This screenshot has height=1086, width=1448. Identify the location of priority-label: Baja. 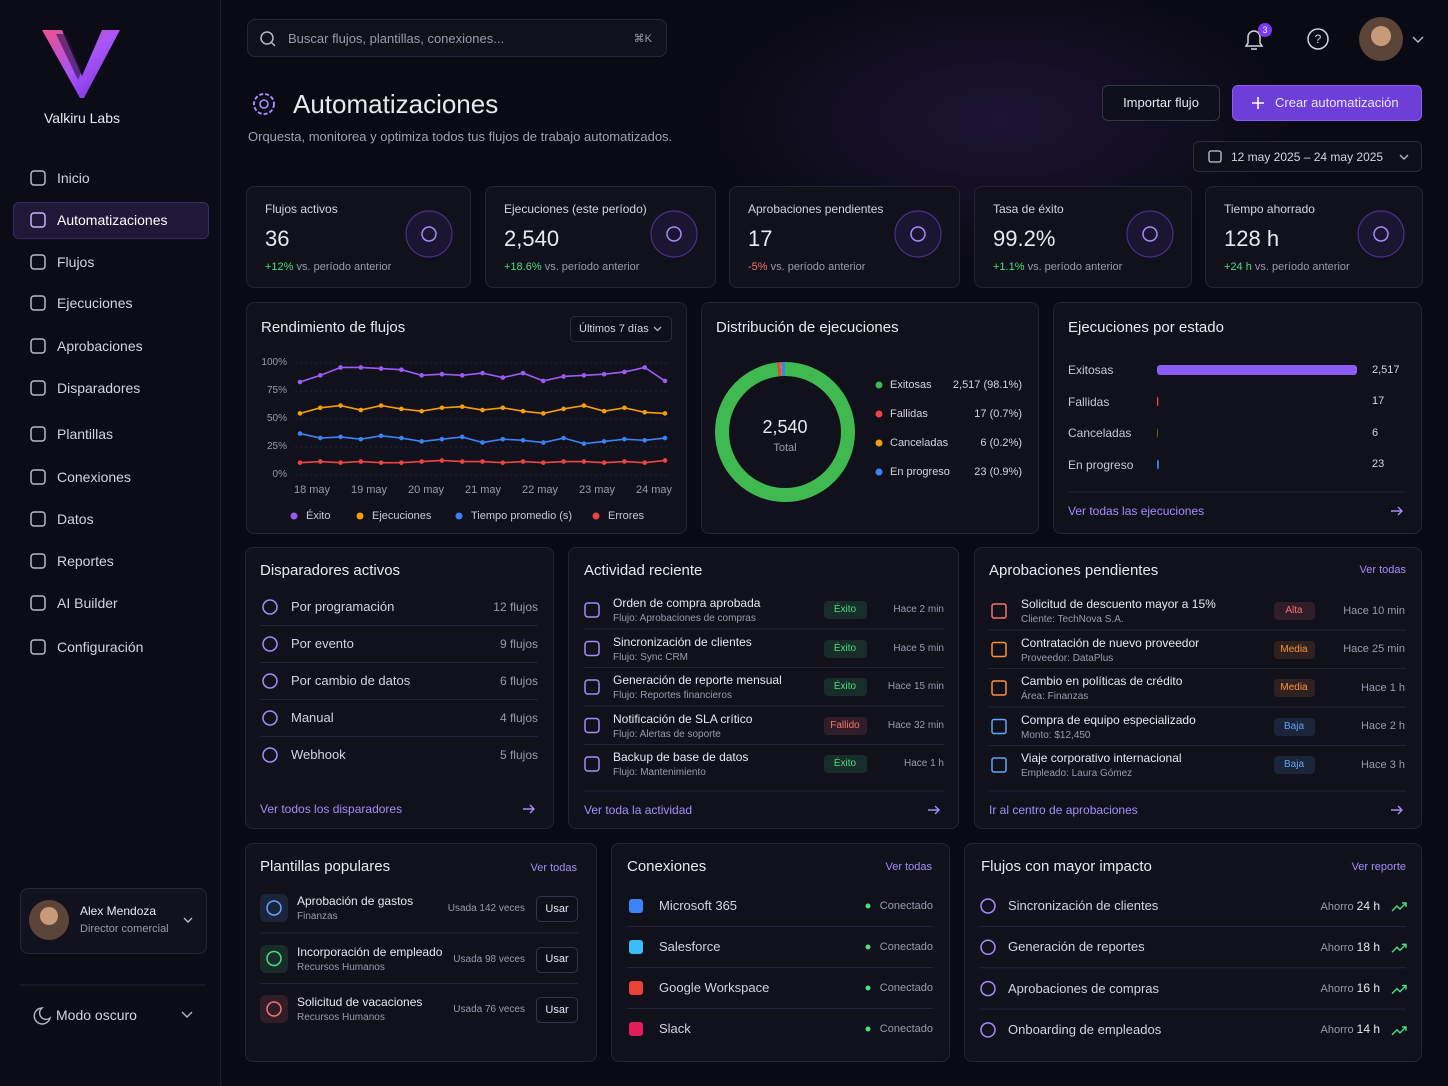
(1294, 726).